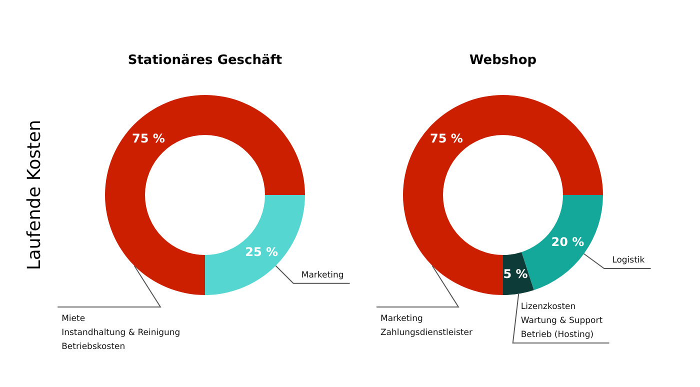 The height and width of the screenshot is (387, 700). What do you see at coordinates (34, 195) in the screenshot?
I see `text: Laufende Kosten` at bounding box center [34, 195].